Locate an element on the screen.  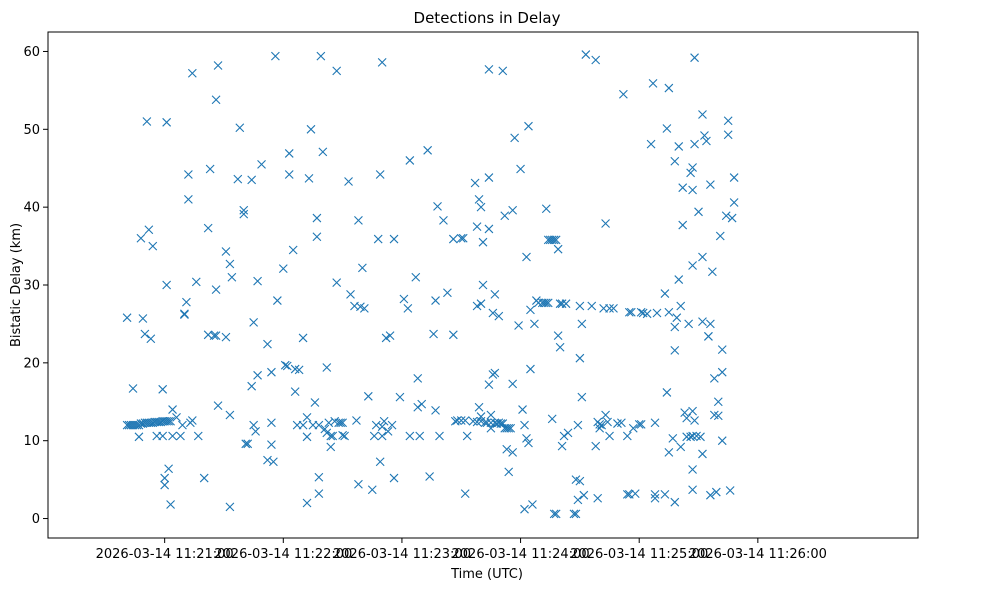
x-tick-label: 2026-03-14 11:21:00 is located at coordinates (165, 554).